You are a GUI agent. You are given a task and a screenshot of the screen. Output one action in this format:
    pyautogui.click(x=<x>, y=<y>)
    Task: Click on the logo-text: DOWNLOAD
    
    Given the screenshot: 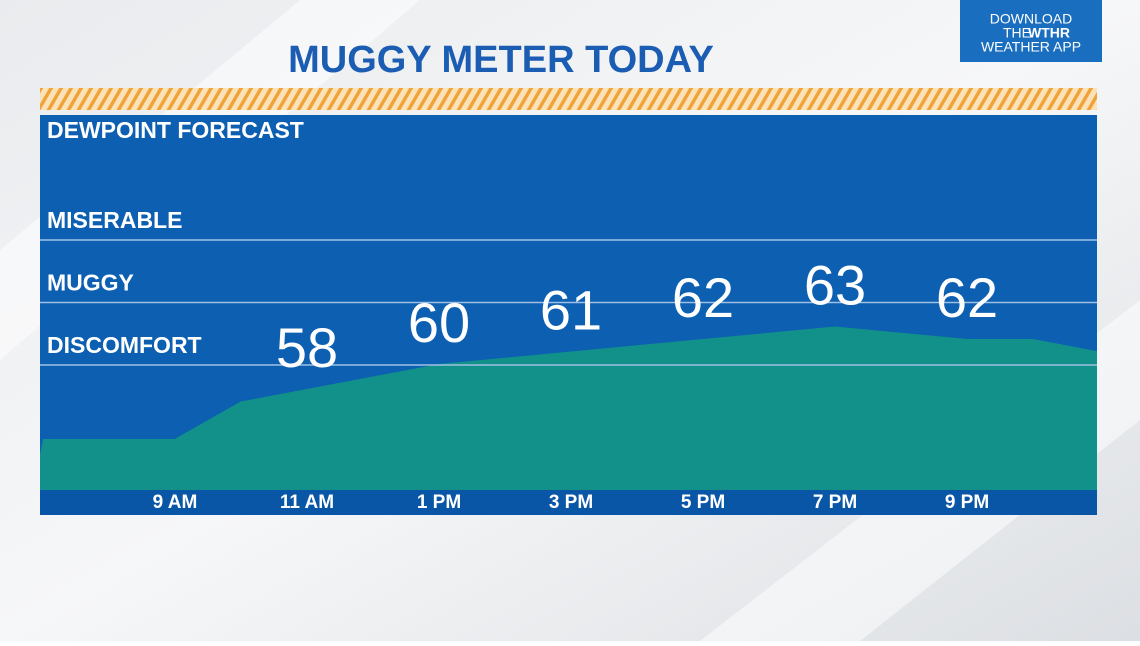 What is the action you would take?
    pyautogui.click(x=1031, y=19)
    